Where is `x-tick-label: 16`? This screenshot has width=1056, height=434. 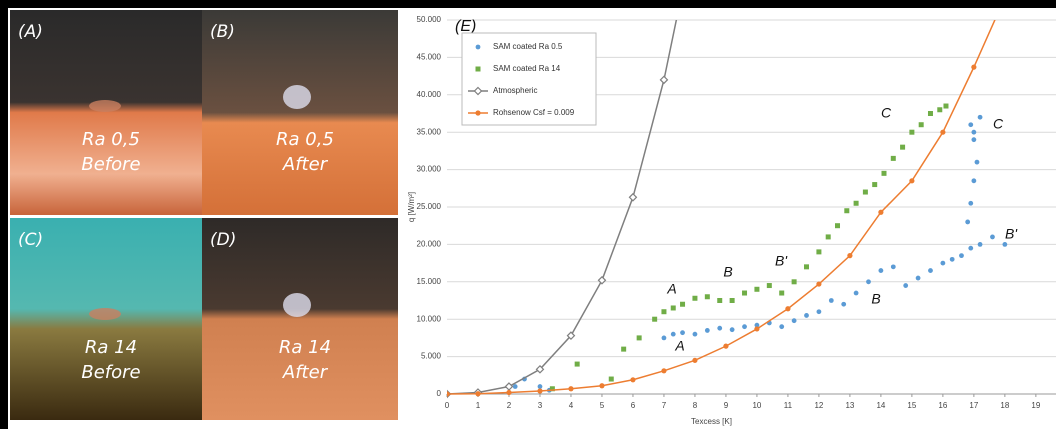
x-tick-label: 16 is located at coordinates (942, 405).